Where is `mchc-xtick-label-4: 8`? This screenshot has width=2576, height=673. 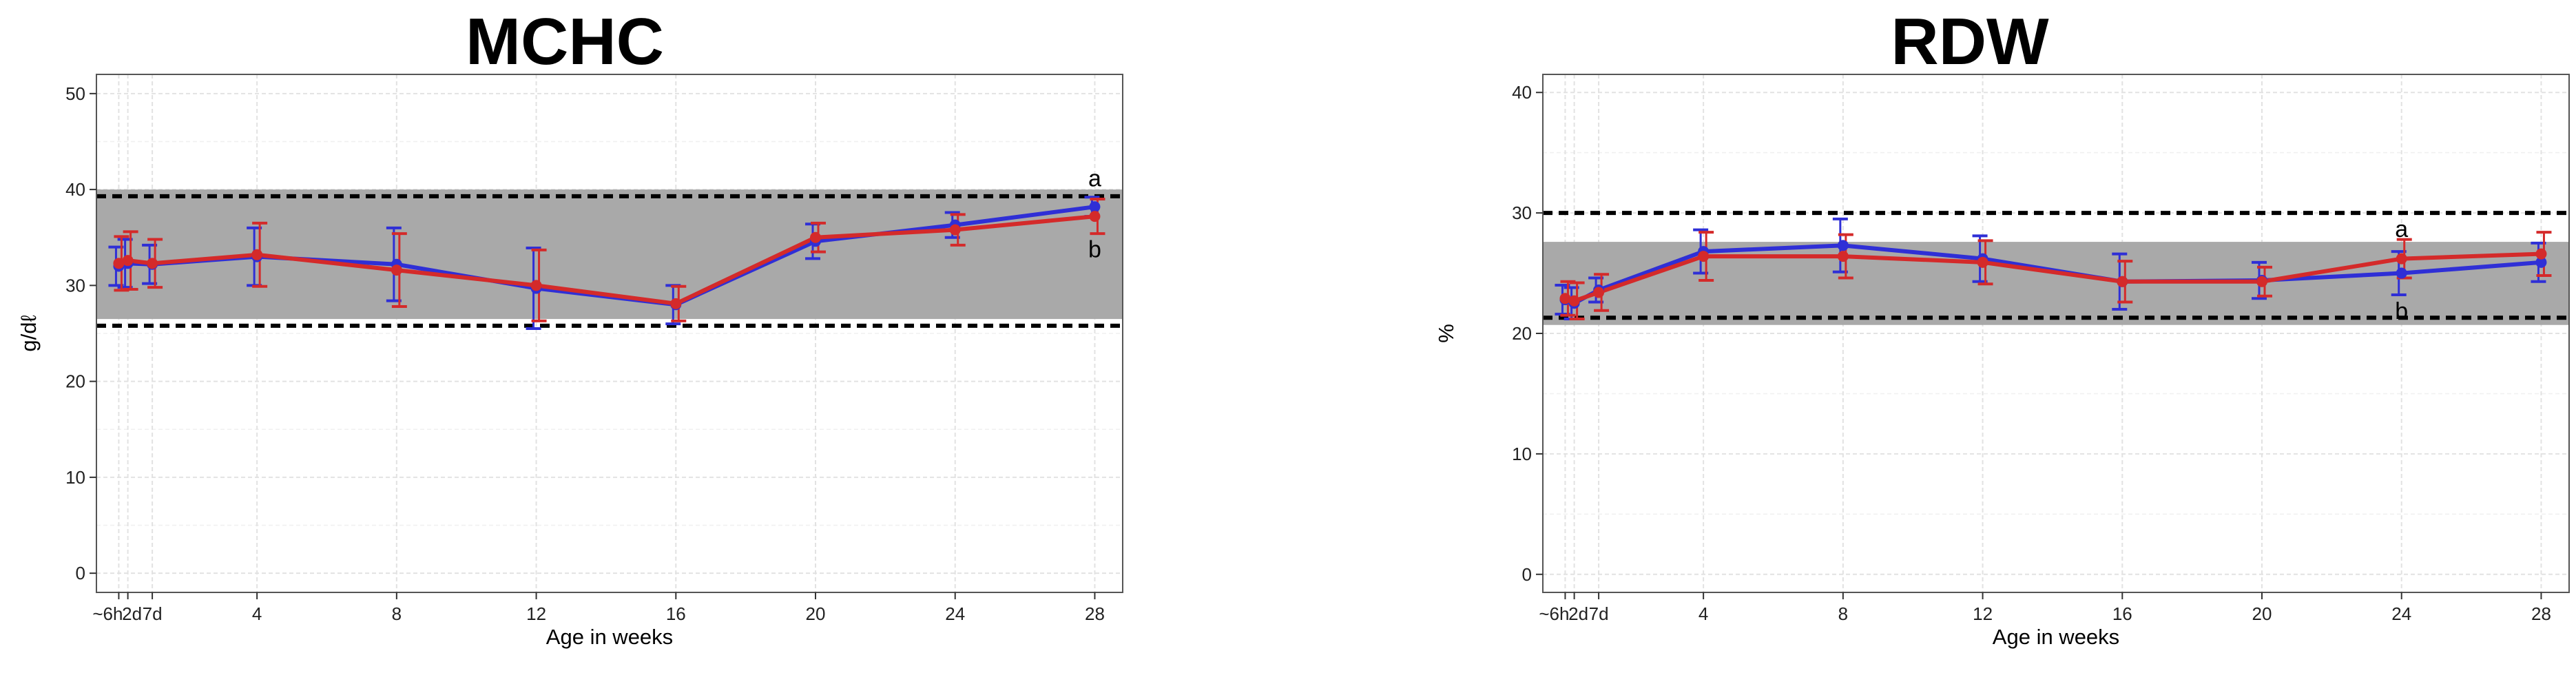
mchc-xtick-label-4: 8 is located at coordinates (397, 613).